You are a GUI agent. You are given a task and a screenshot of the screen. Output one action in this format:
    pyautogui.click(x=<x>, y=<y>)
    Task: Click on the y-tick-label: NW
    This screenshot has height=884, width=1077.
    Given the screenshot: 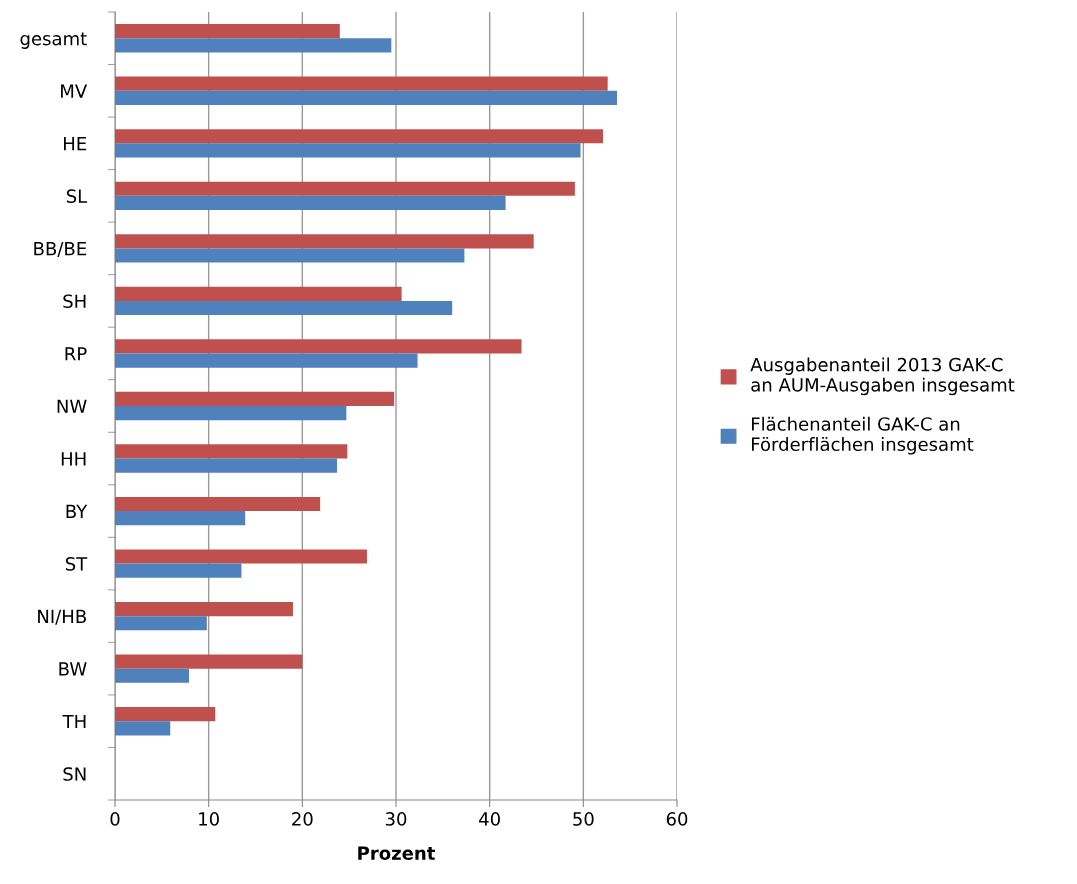 What is the action you would take?
    pyautogui.click(x=72, y=406)
    